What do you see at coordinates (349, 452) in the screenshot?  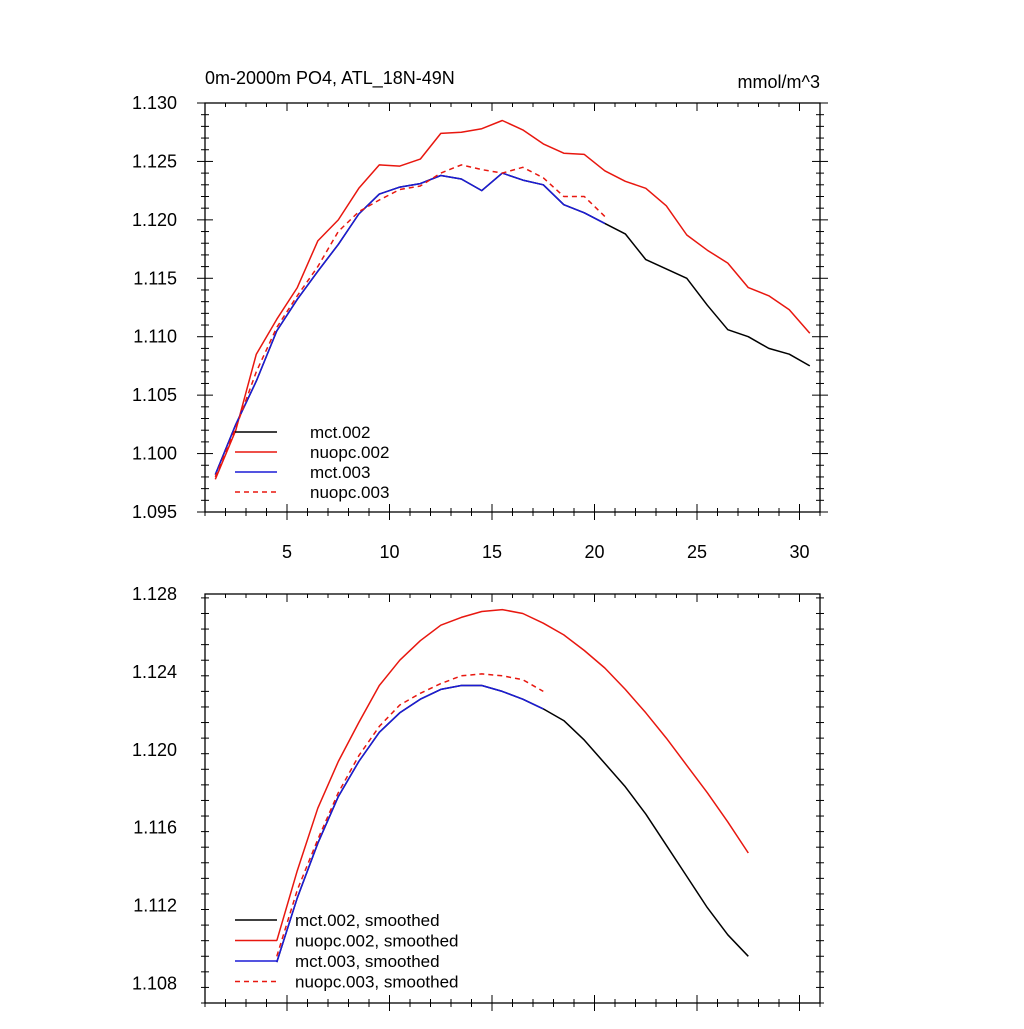 I see `legend-label: nuopc.002` at bounding box center [349, 452].